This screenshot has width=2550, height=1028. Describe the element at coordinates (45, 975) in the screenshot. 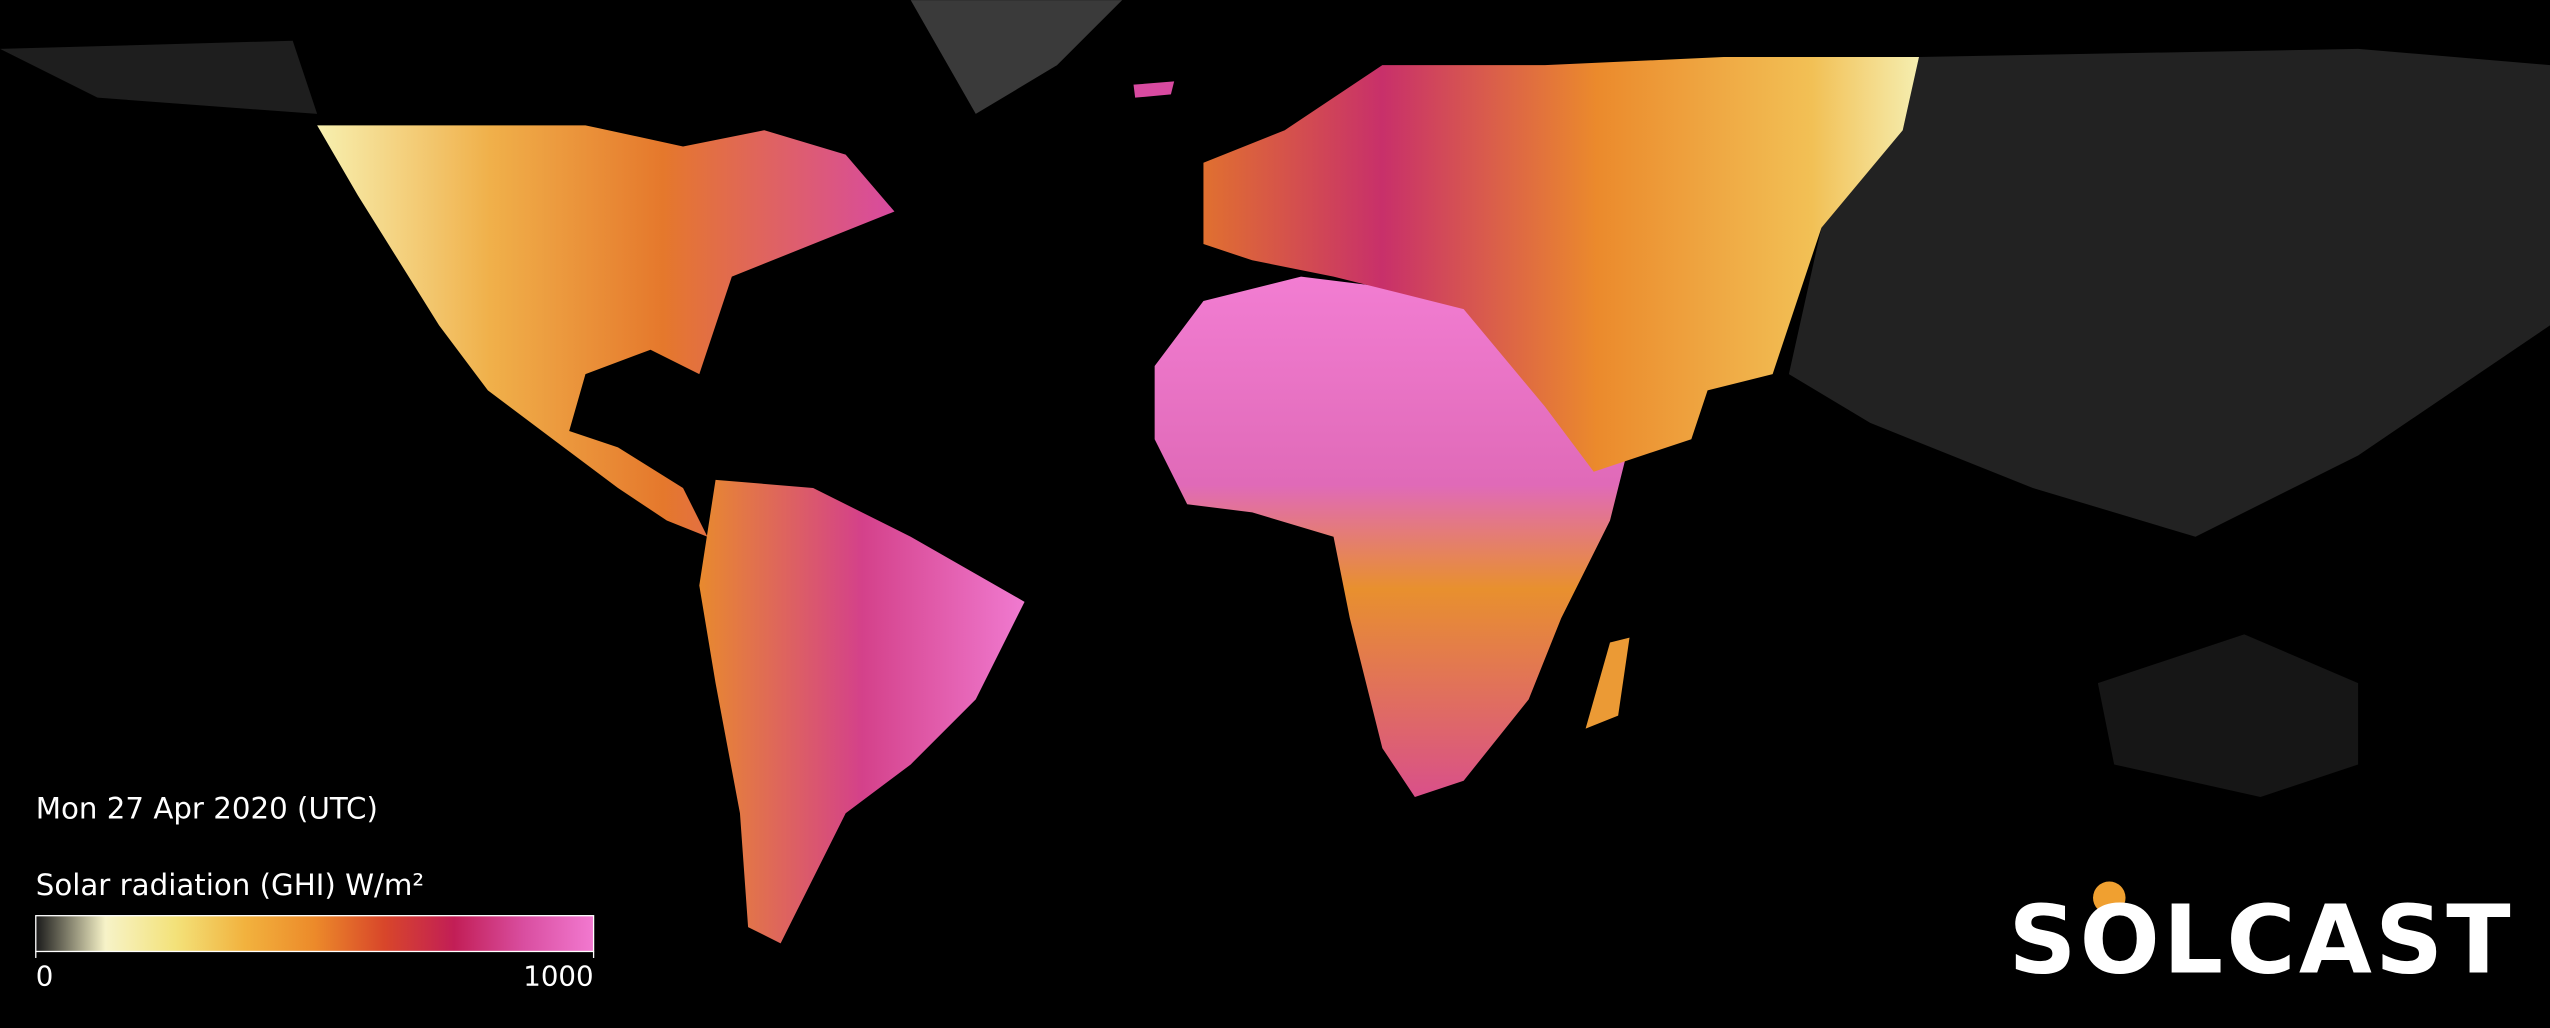

I see `tick-label: 0` at that location.